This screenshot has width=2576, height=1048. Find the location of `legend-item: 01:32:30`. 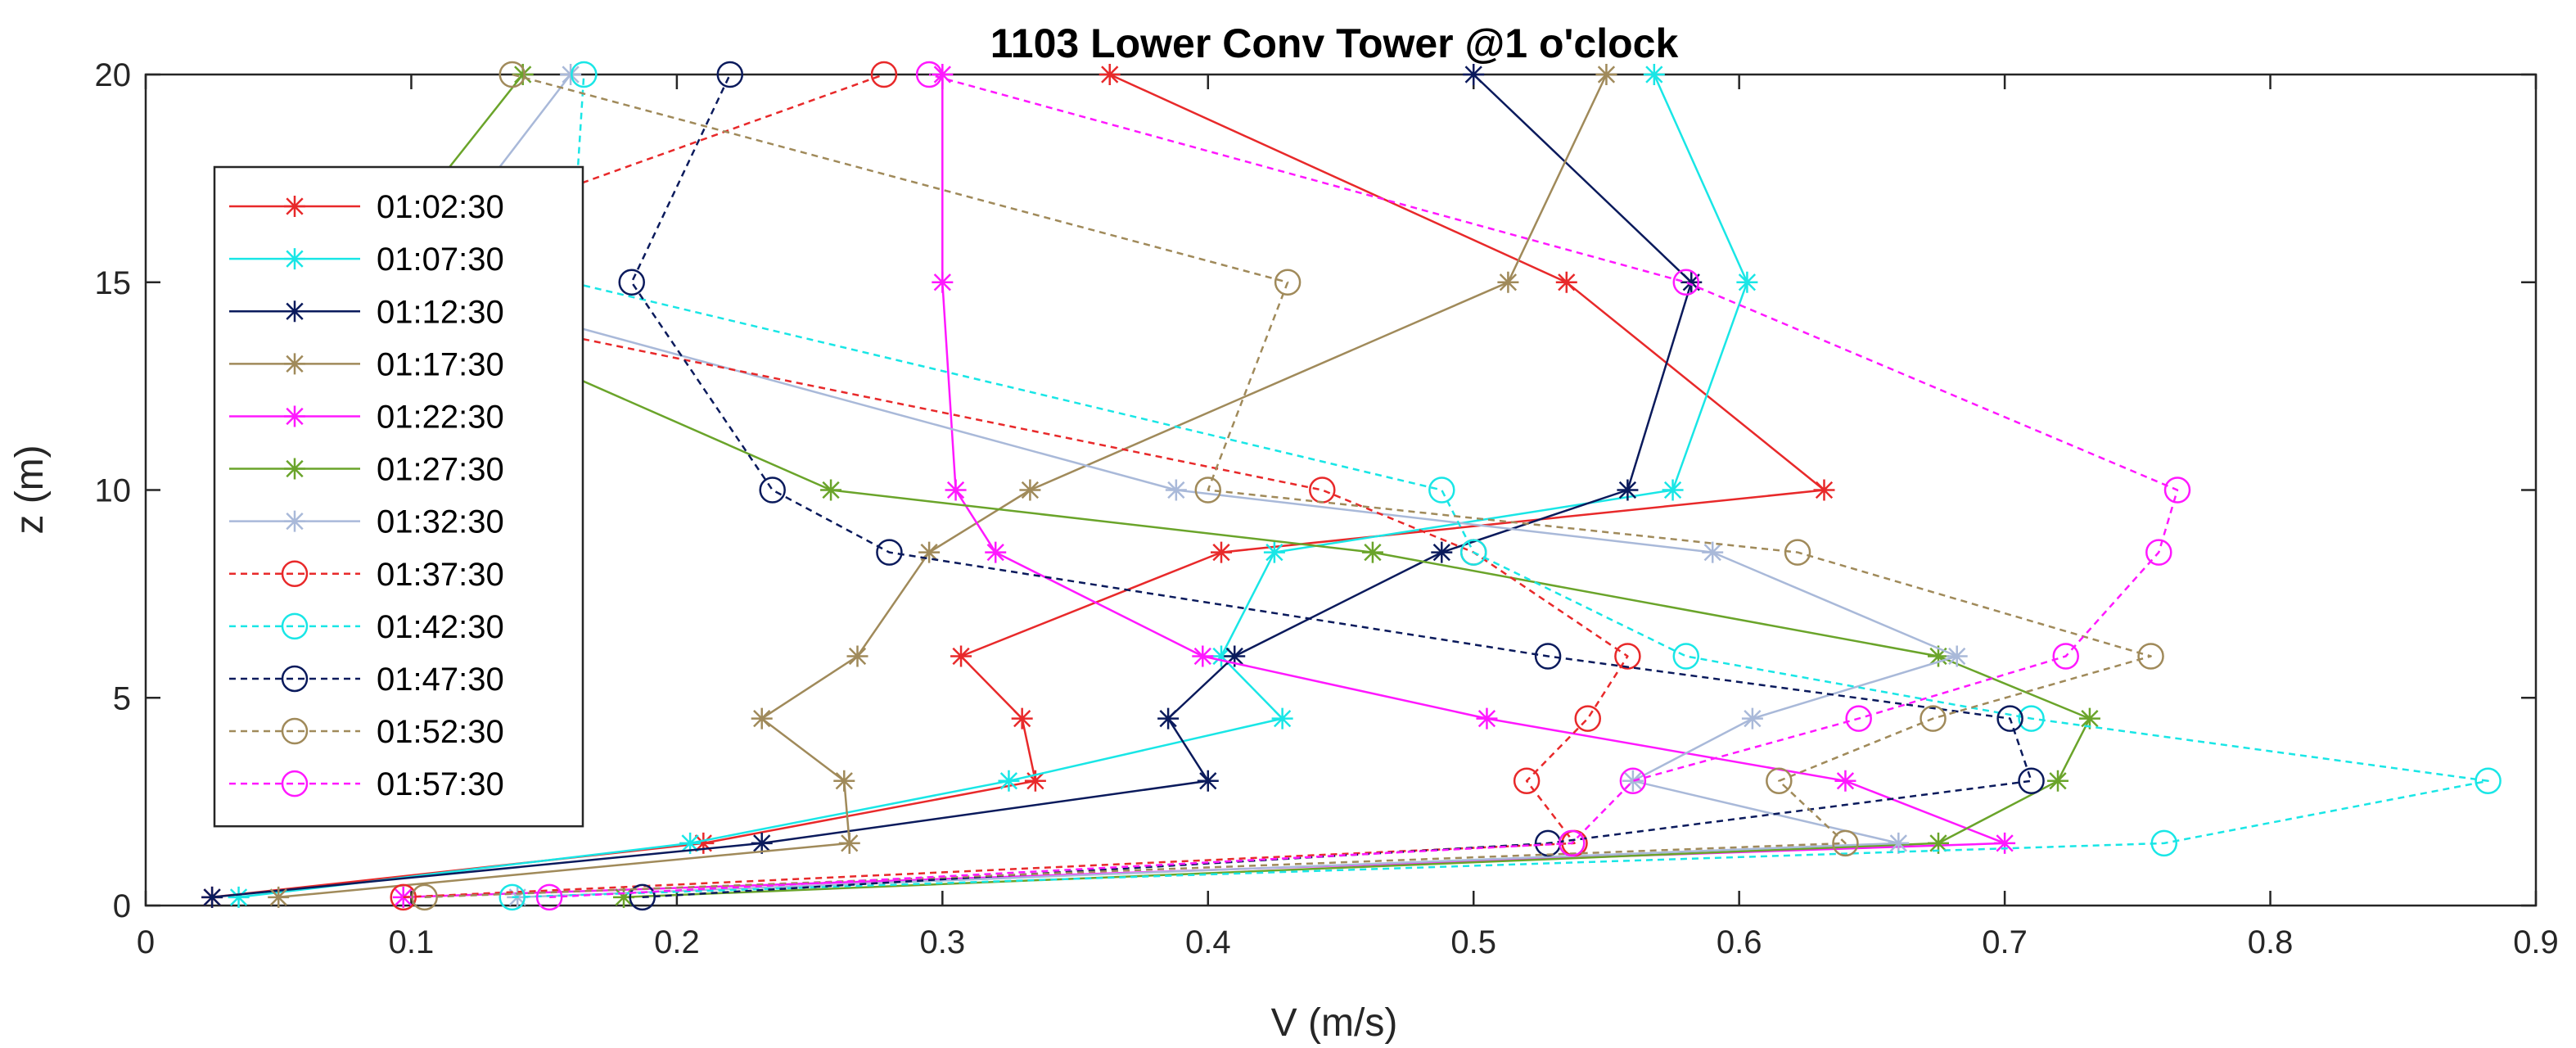

legend-item: 01:32:30 is located at coordinates (366, 522).